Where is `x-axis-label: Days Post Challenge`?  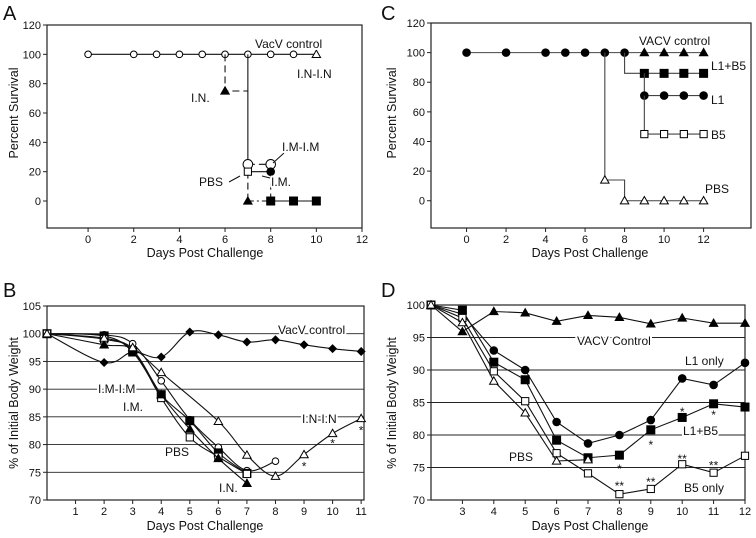
x-axis-label: Days Post Challenge is located at coordinates (205, 526).